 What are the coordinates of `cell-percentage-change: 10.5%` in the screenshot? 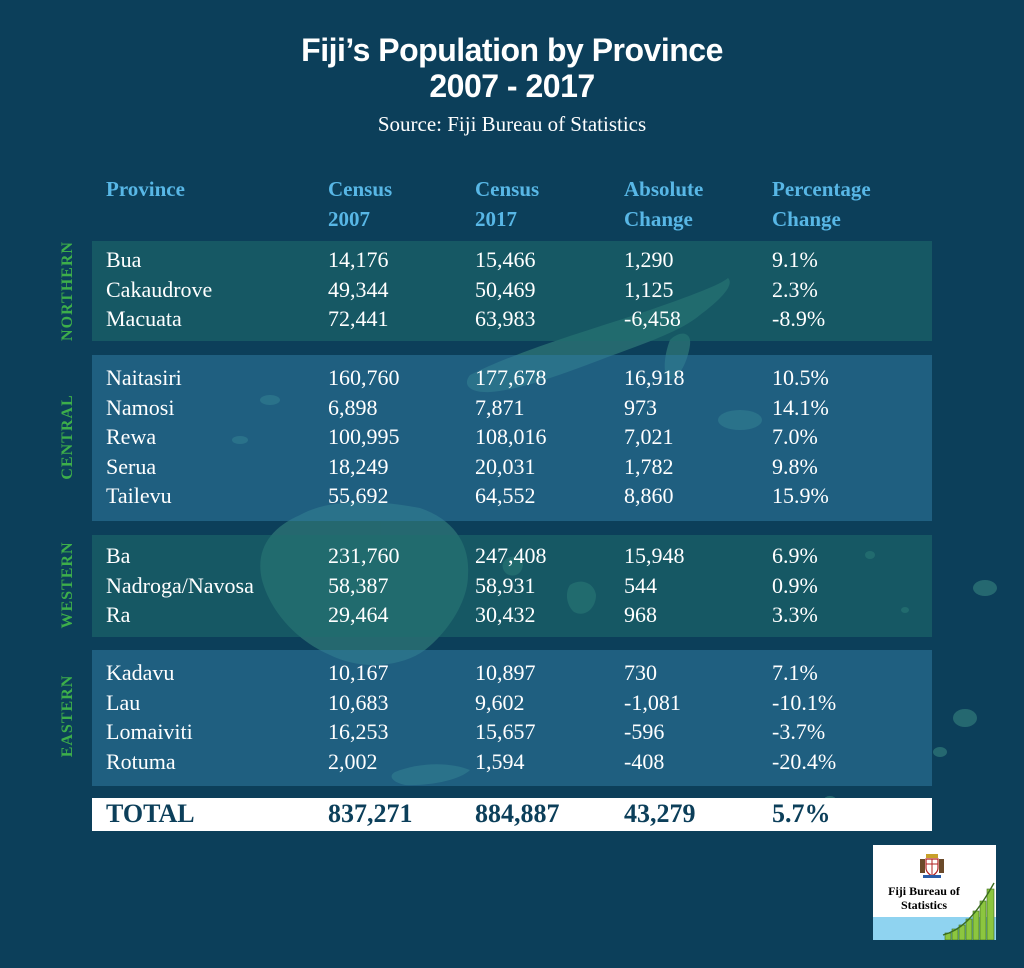 It's located at (800, 377).